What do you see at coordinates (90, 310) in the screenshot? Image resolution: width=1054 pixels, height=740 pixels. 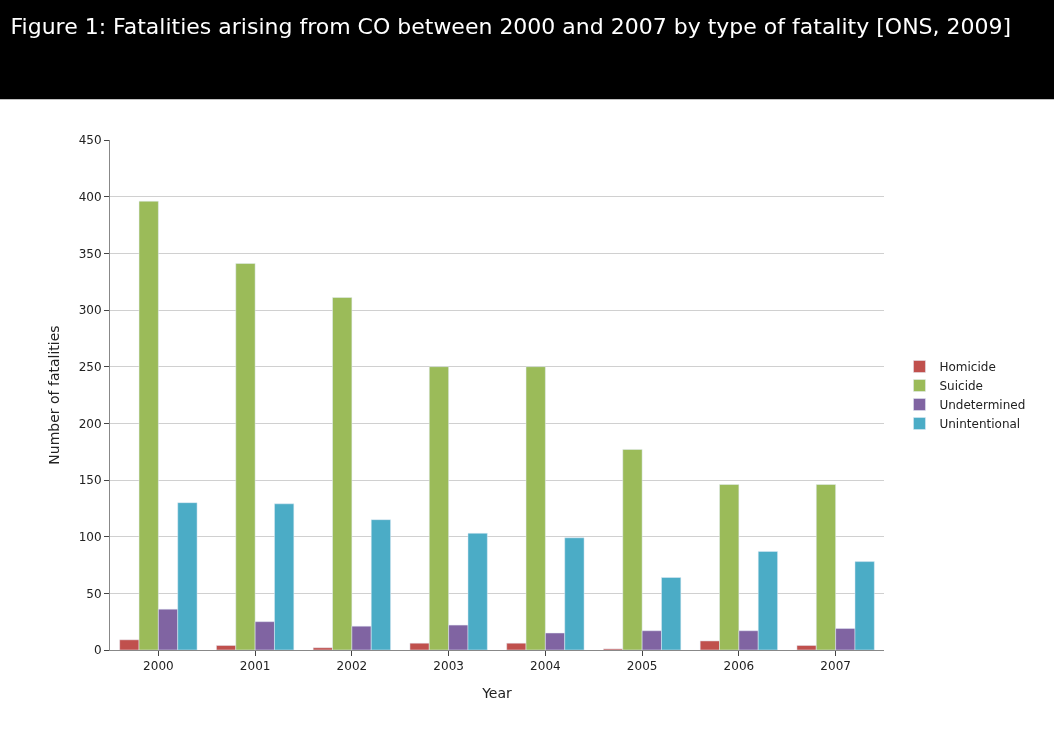 I see `y-tick-label: 300` at bounding box center [90, 310].